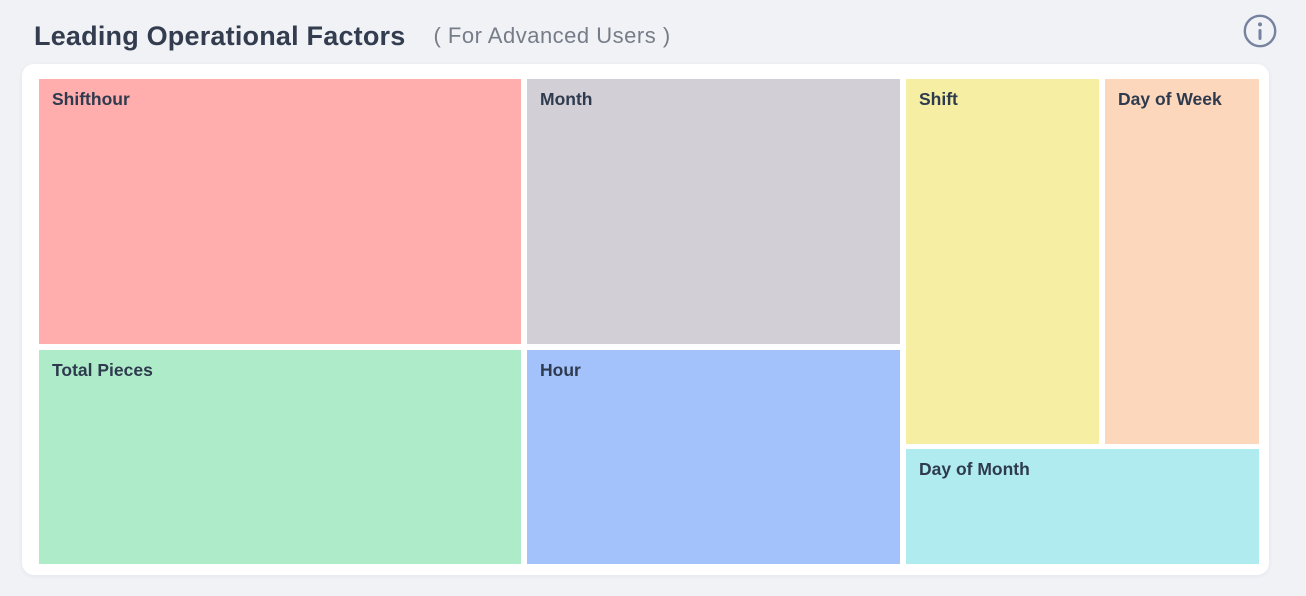 Image resolution: width=1306 pixels, height=596 pixels. Describe the element at coordinates (713, 211) in the screenshot. I see `treemap-tile-month: Month` at that location.